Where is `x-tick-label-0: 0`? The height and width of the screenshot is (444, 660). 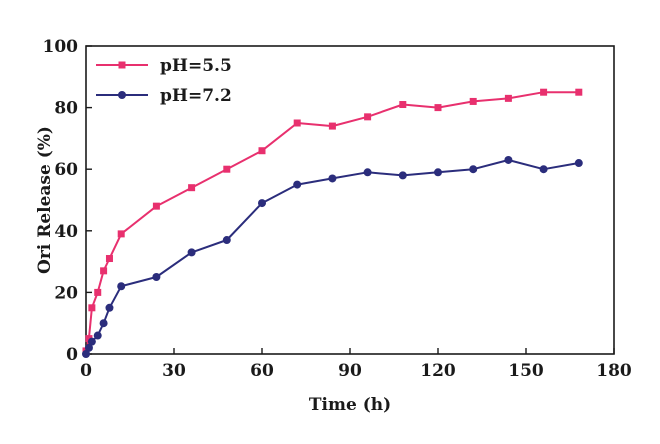
x-tick-label-0: 0 is located at coordinates (86, 371).